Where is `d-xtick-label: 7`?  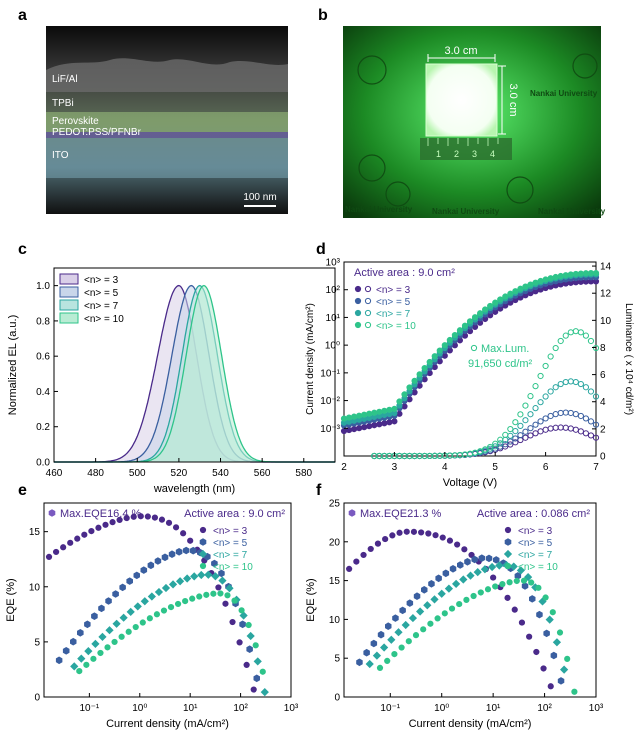 d-xtick-label: 7 is located at coordinates (596, 467).